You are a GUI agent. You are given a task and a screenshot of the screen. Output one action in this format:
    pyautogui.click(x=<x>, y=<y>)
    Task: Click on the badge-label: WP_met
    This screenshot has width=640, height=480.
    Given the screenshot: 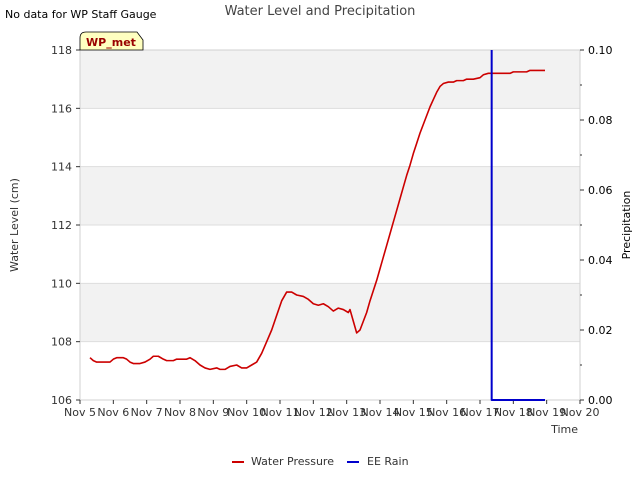 What is the action you would take?
    pyautogui.click(x=111, y=42)
    